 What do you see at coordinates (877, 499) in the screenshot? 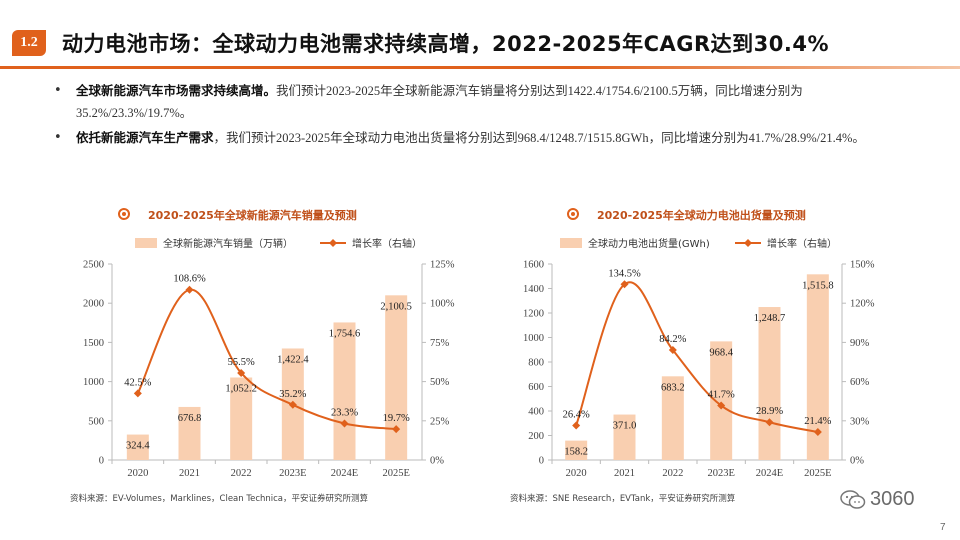
I see `watermark: 3060` at bounding box center [877, 499].